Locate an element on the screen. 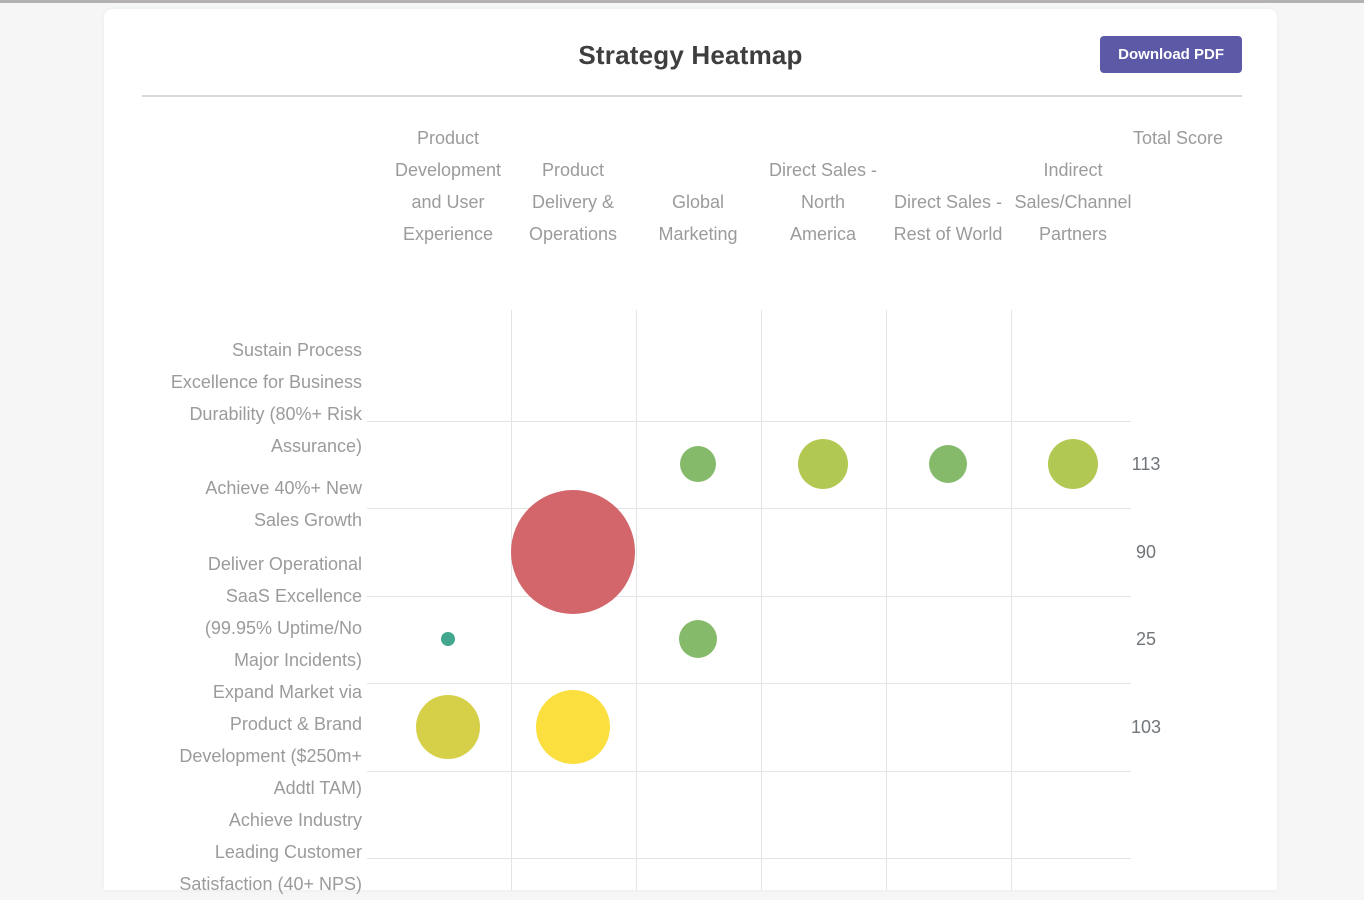 The height and width of the screenshot is (900, 1364). column-header: Indirect Sales/Channel Partners is located at coordinates (1027, 202).